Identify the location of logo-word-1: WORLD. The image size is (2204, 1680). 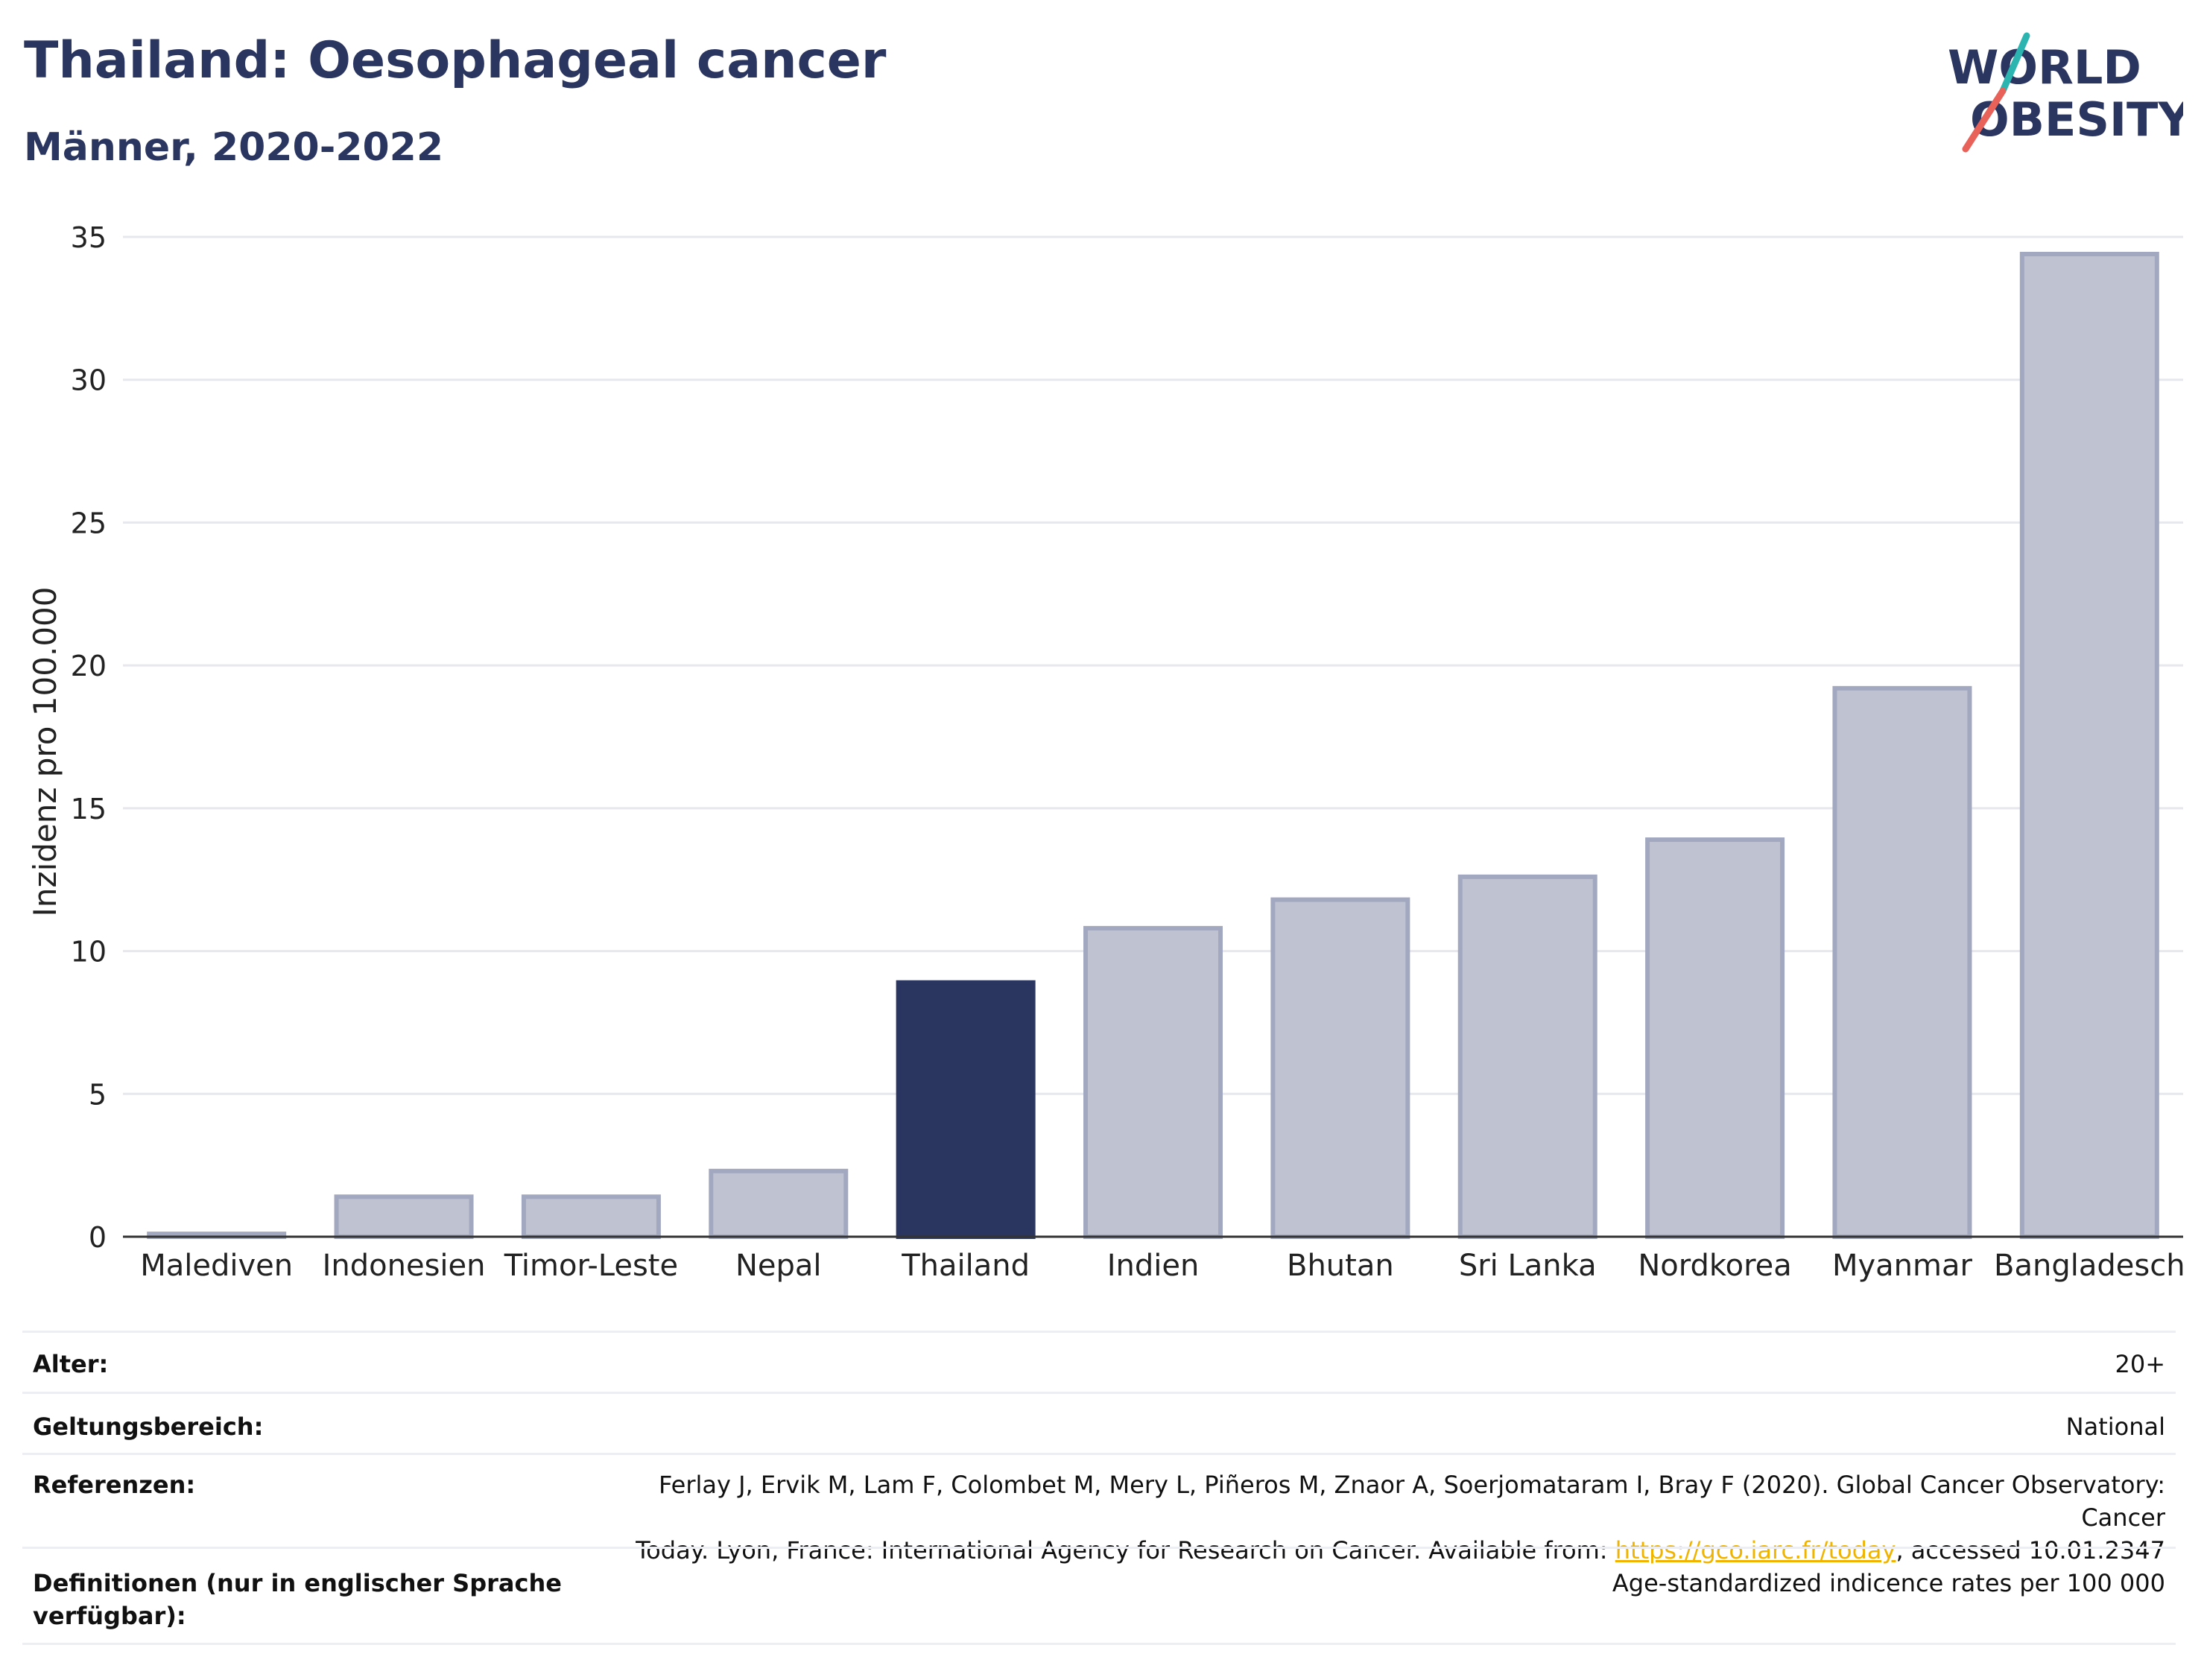
(2044, 67).